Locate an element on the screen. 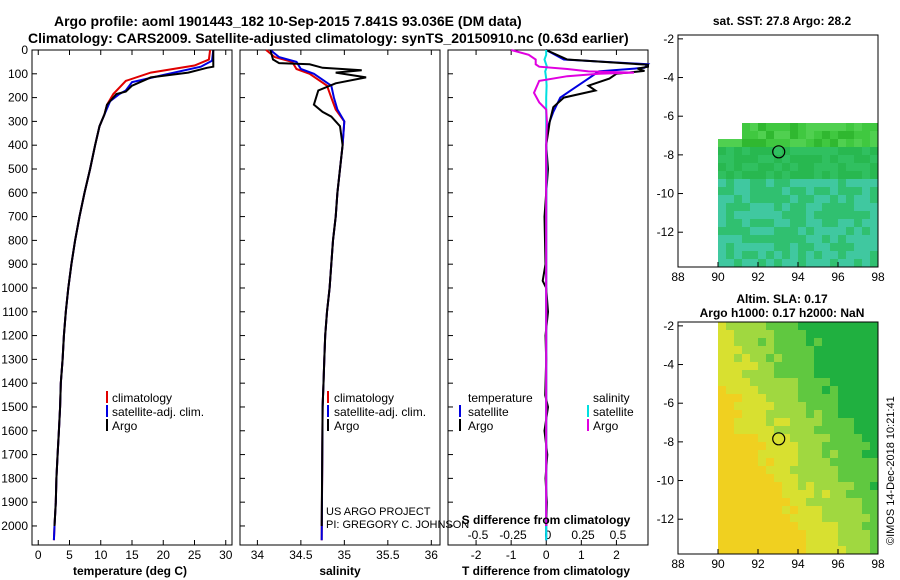  y-tick-label: 1000 is located at coordinates (14, 288).